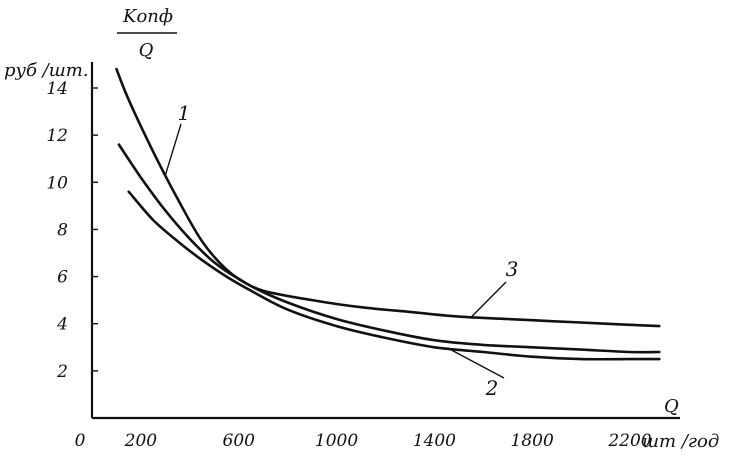 The height and width of the screenshot is (470, 735). Describe the element at coordinates (629, 441) in the screenshot. I see `x-tick-label: 2200` at that location.